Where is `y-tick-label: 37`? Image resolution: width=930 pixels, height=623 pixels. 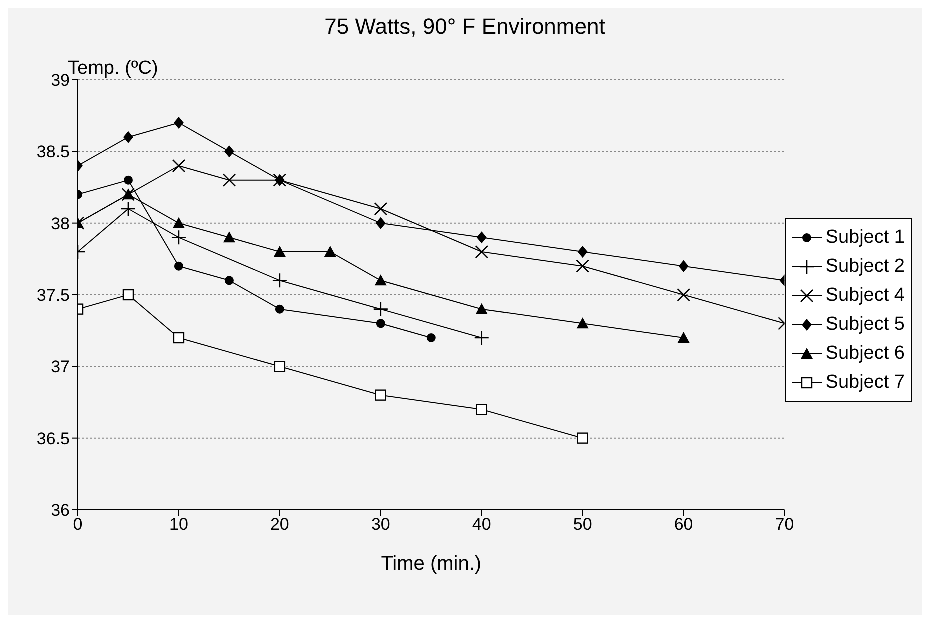
y-tick-label: 37 is located at coordinates (60, 367).